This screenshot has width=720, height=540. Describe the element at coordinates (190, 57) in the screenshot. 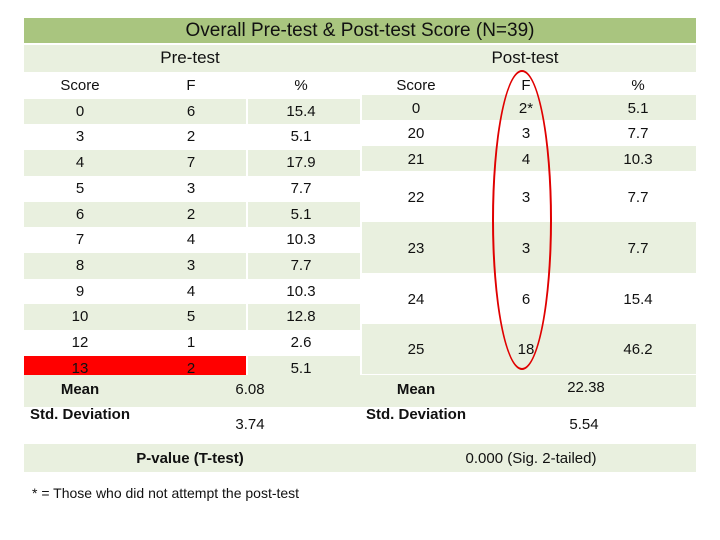

I see `pre-test-label: Pre-test` at that location.